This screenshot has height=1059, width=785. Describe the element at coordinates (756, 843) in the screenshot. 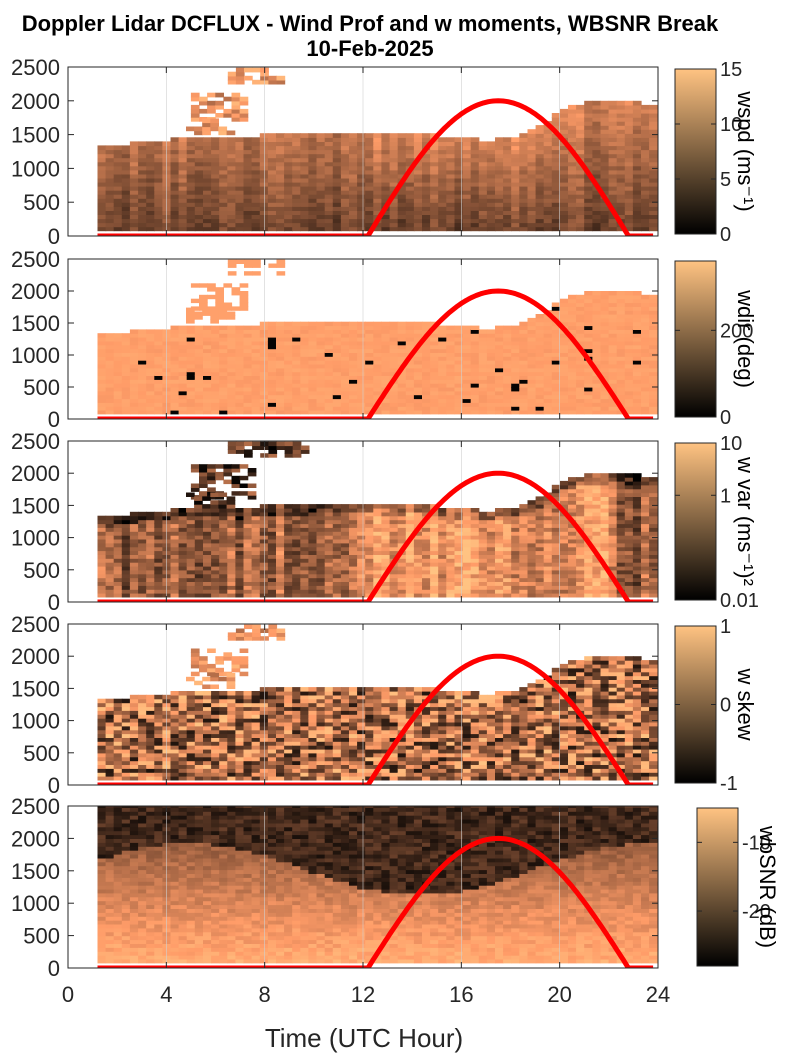

I see `colorbar-tick-label: -10` at that location.